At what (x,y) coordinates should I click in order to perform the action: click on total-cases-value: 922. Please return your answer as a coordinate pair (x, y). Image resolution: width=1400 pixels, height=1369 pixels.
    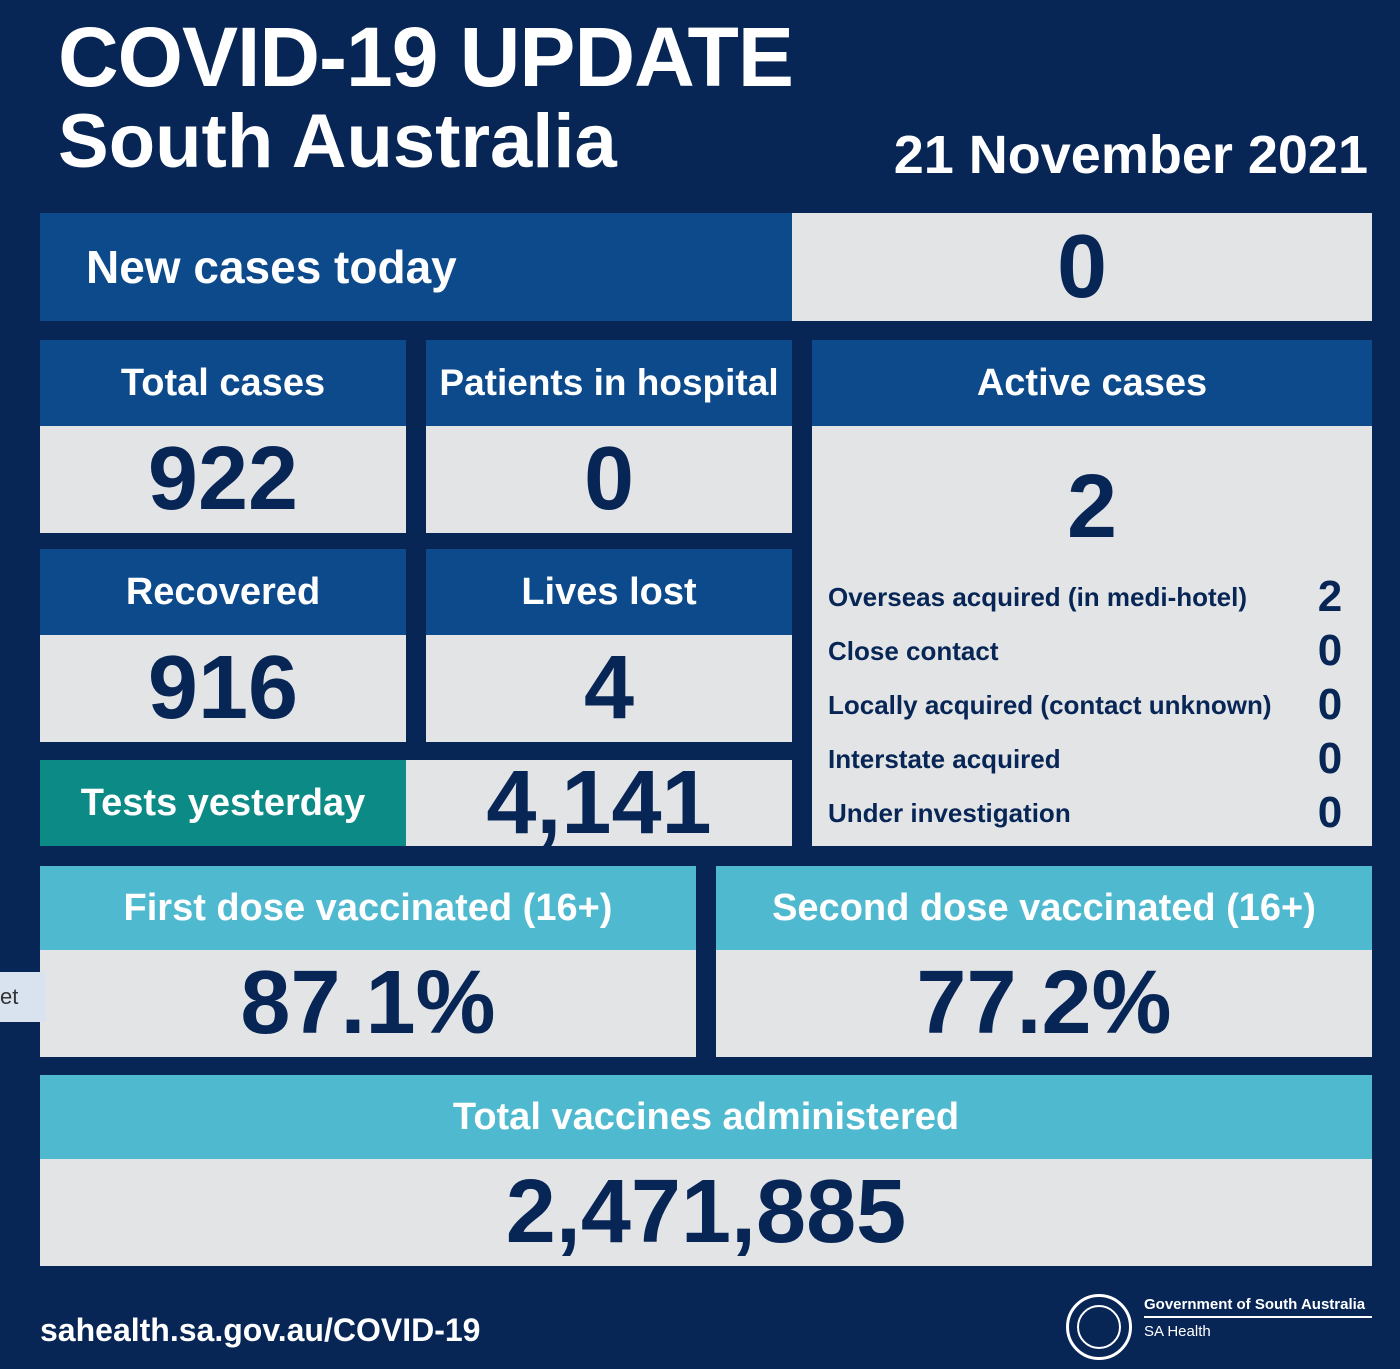
    Looking at the image, I should click on (223, 479).